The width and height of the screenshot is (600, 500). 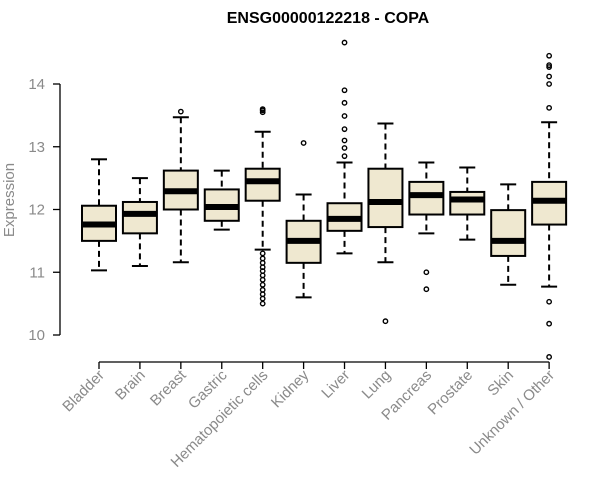 What do you see at coordinates (9, 200) in the screenshot?
I see `y-axis-title: Expression` at bounding box center [9, 200].